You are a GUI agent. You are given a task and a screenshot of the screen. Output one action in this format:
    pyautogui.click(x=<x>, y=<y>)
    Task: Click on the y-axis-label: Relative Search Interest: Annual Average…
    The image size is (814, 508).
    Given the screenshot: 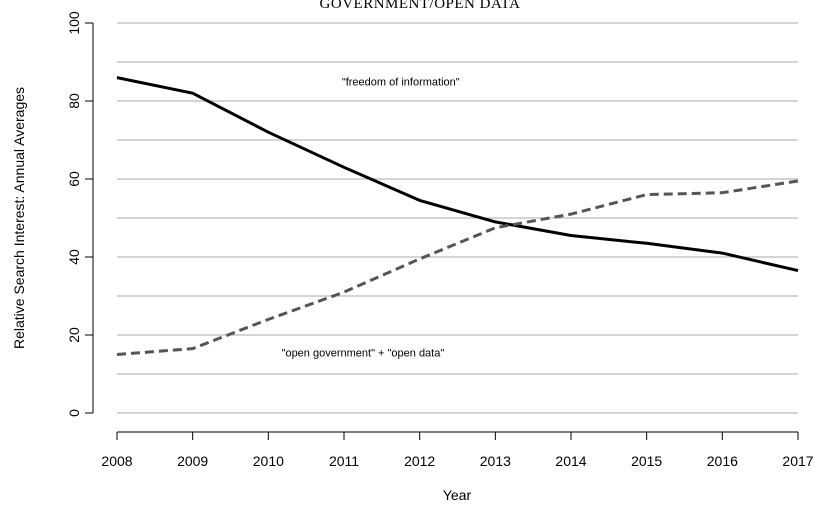 What is the action you would take?
    pyautogui.click(x=19, y=218)
    